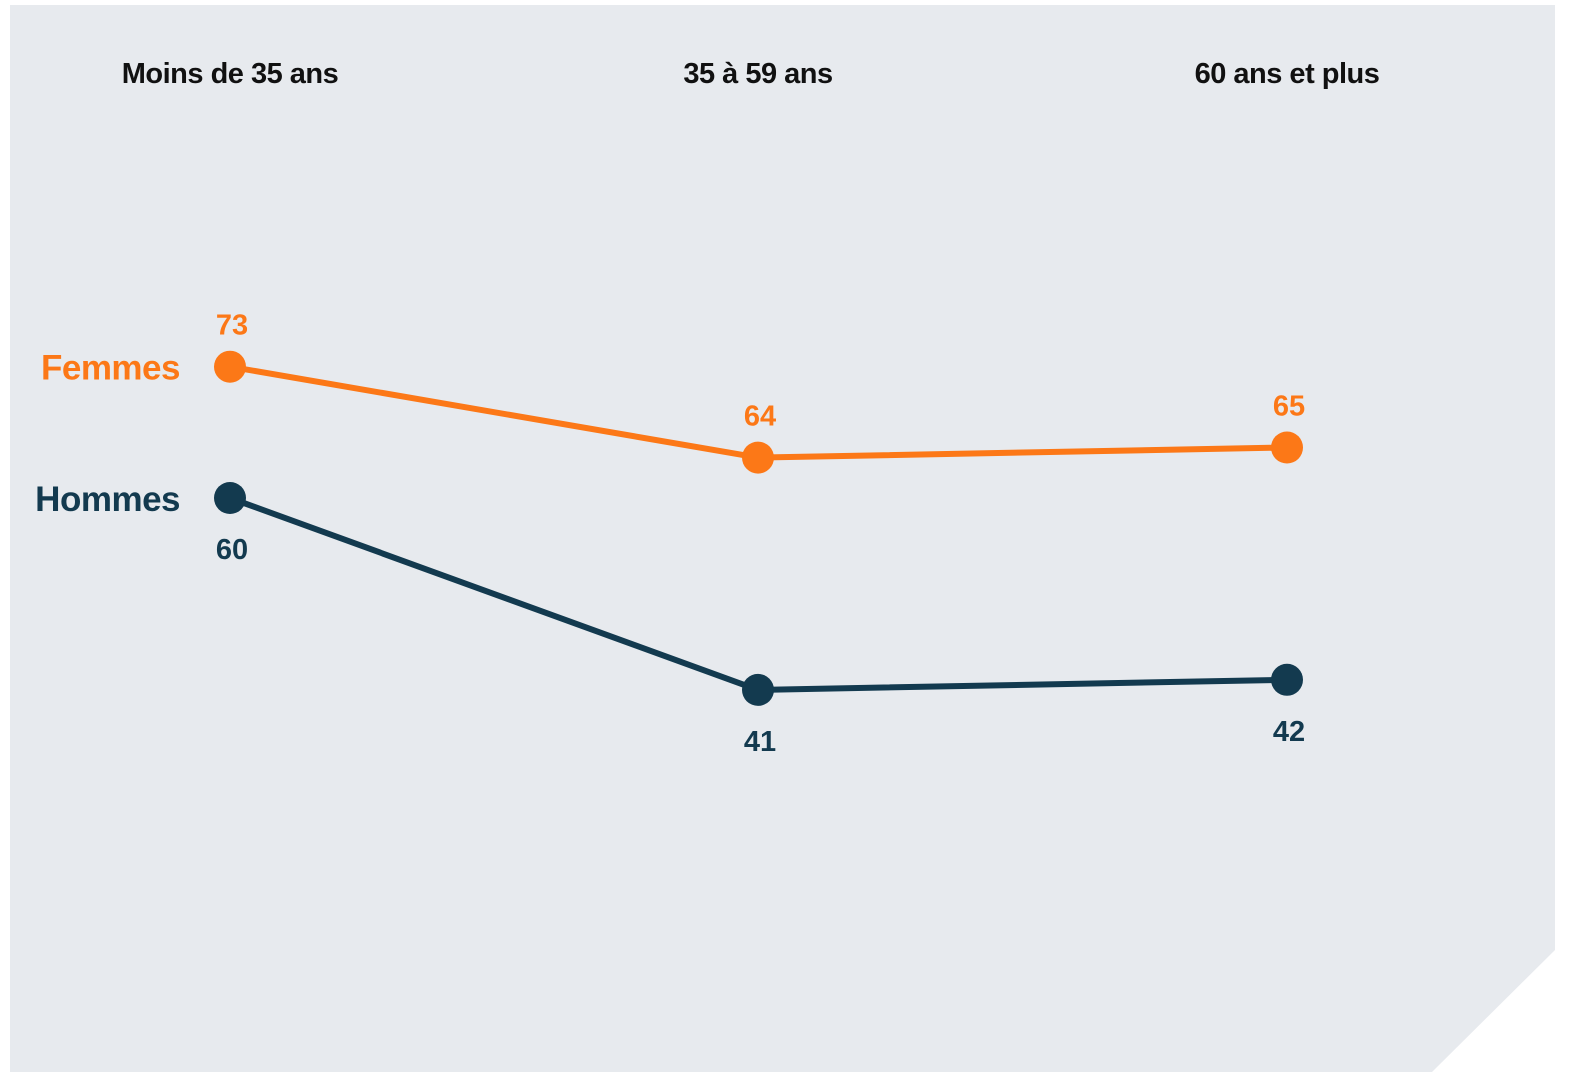  I want to click on data-label-hommes-1: 60, so click(232, 550).